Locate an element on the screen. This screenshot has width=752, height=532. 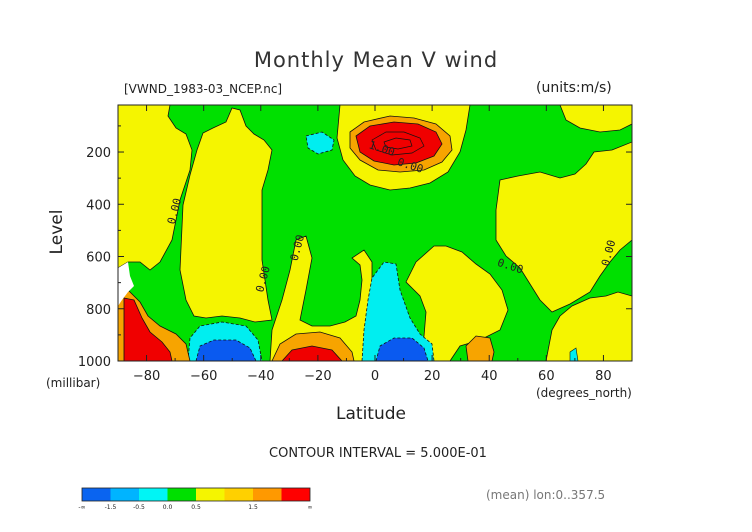
region-positive-south-mid is located at coordinates (226, 215).